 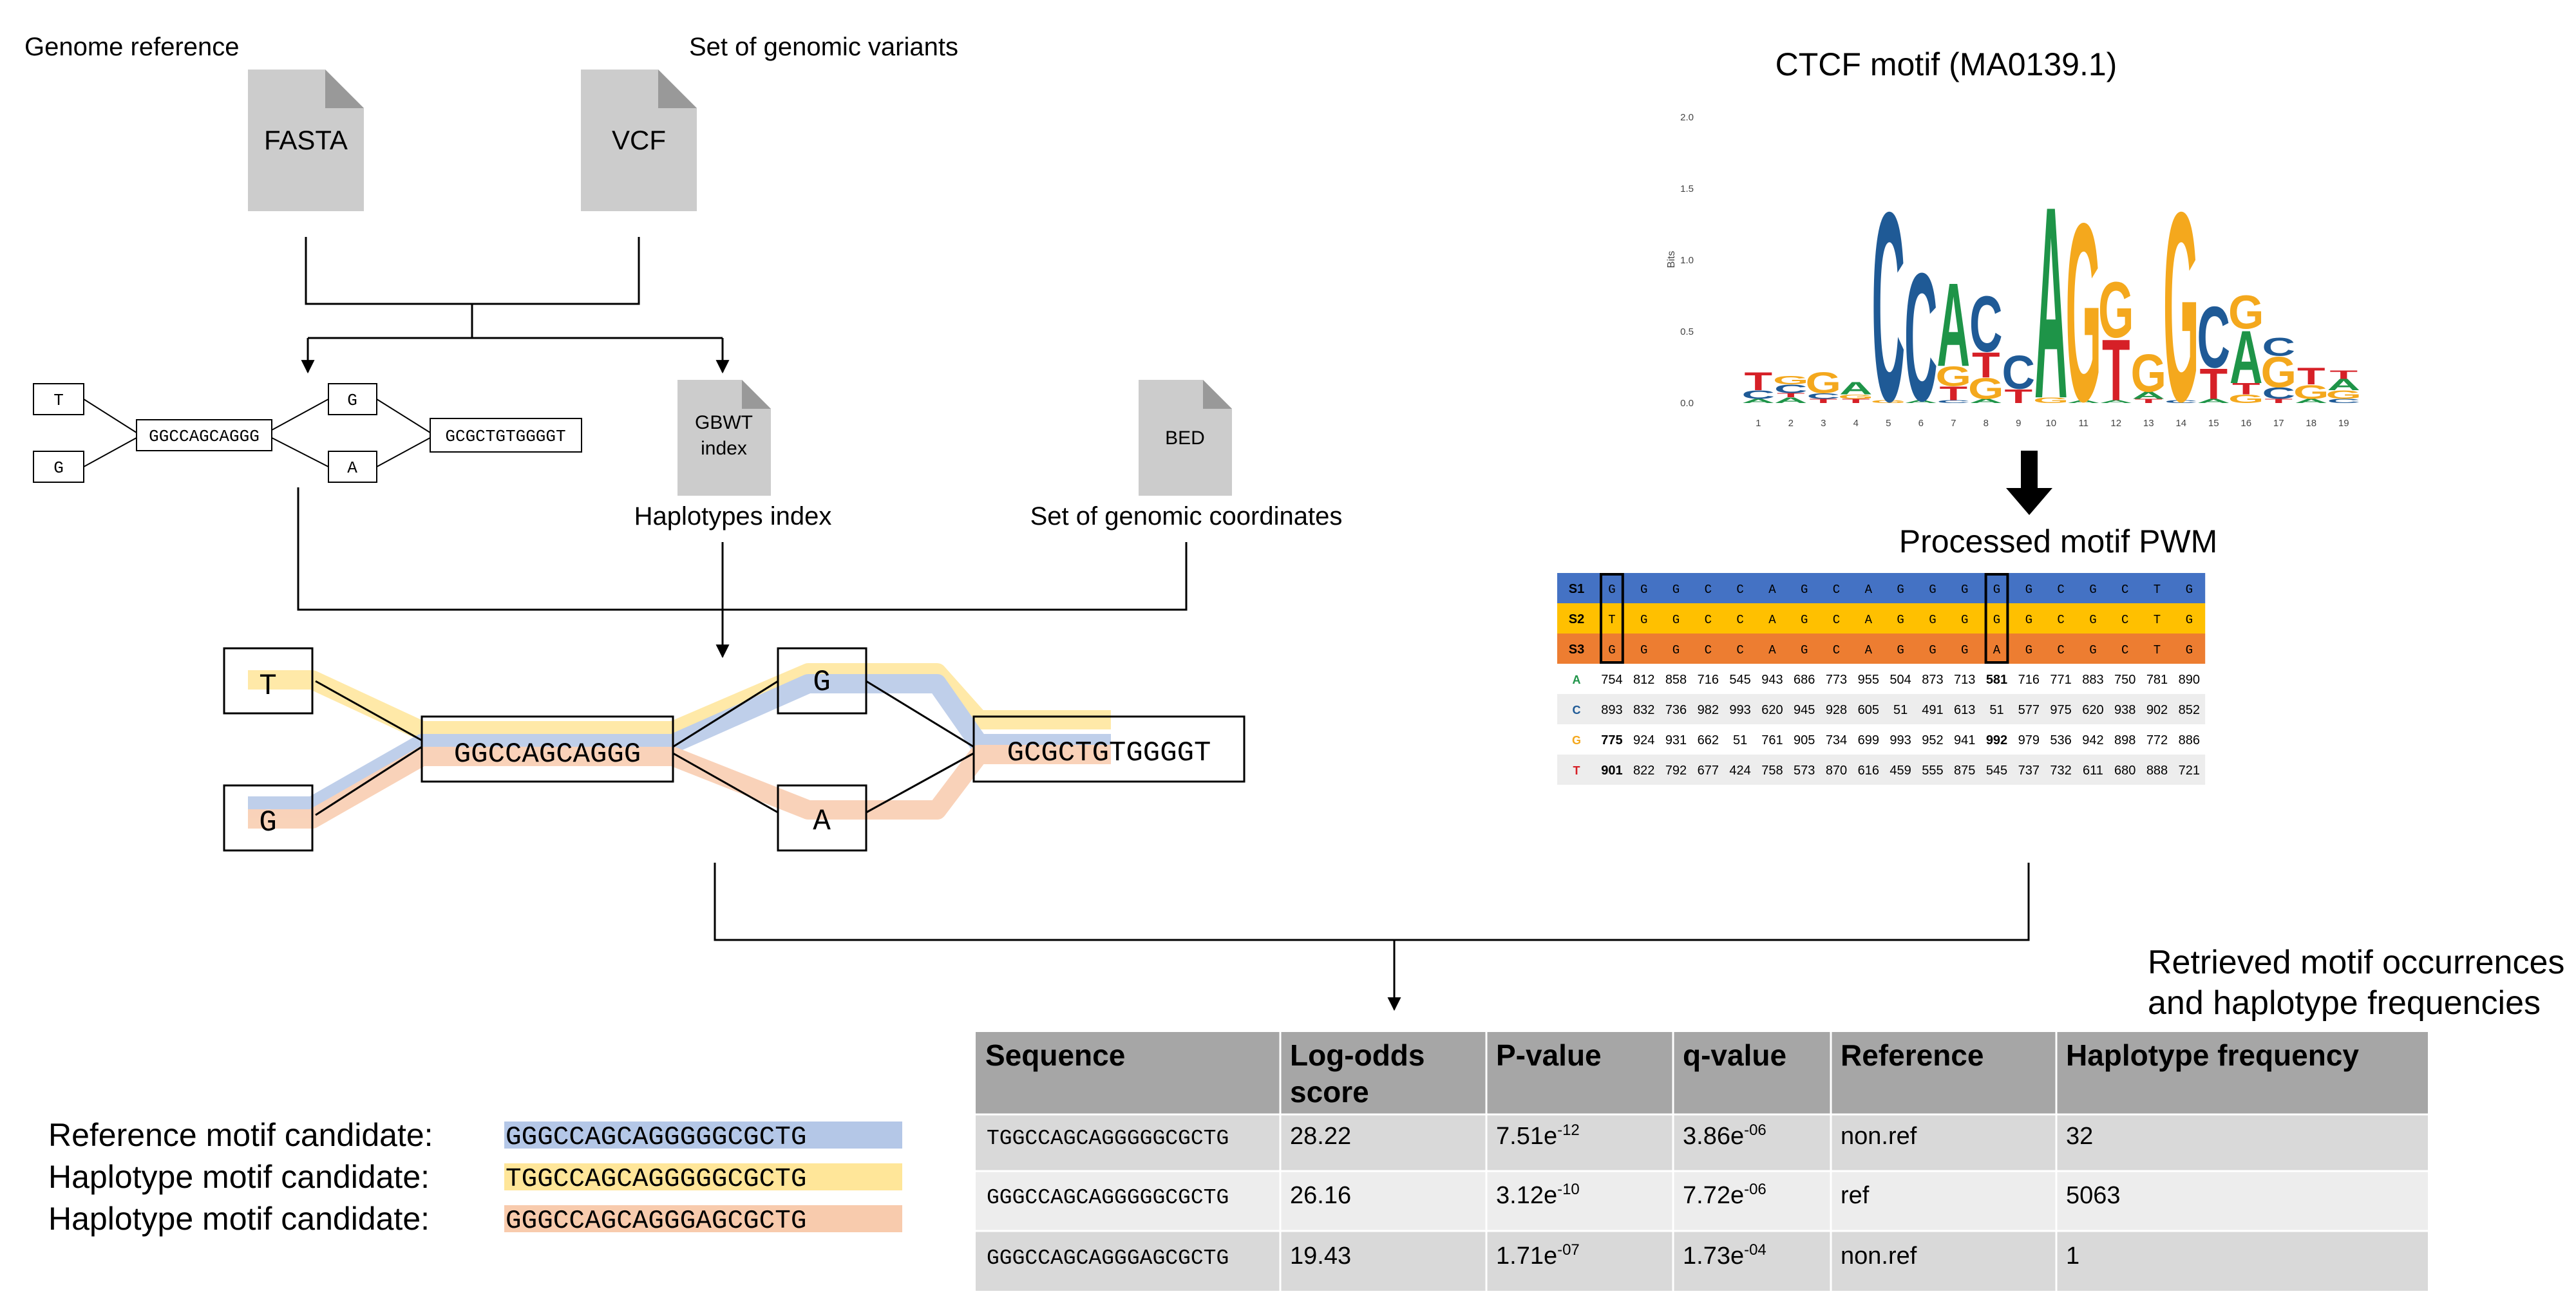 What do you see at coordinates (1708, 740) in the screenshot?
I see `pwm-count-value: 662` at bounding box center [1708, 740].